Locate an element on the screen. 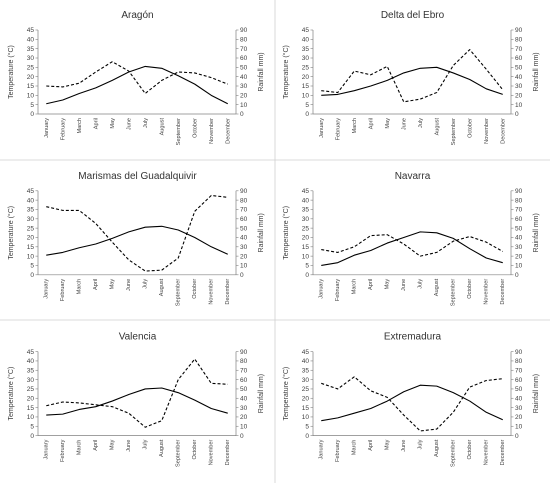 This screenshot has height=483, width=550. left-tick-label: 45 is located at coordinates (306, 30).